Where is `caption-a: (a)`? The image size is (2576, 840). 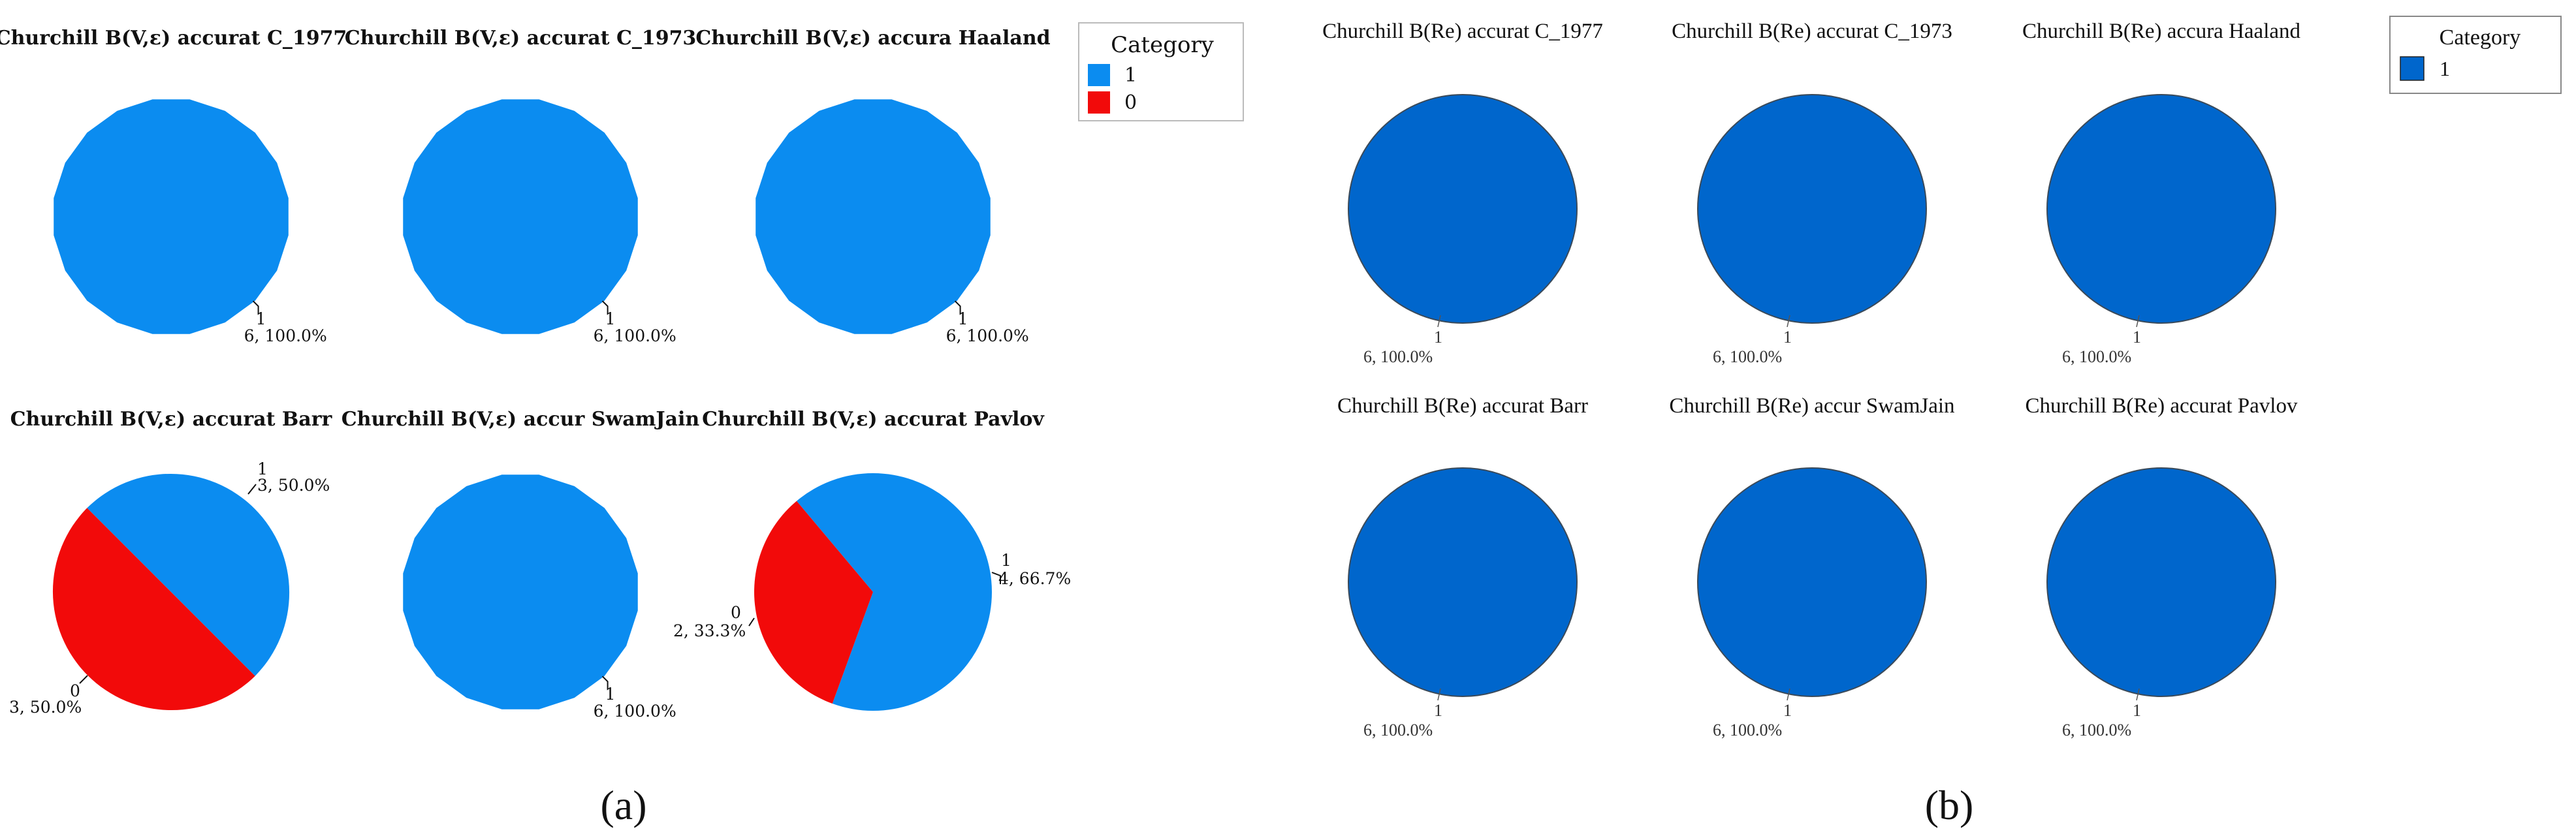 caption-a: (a) is located at coordinates (623, 805).